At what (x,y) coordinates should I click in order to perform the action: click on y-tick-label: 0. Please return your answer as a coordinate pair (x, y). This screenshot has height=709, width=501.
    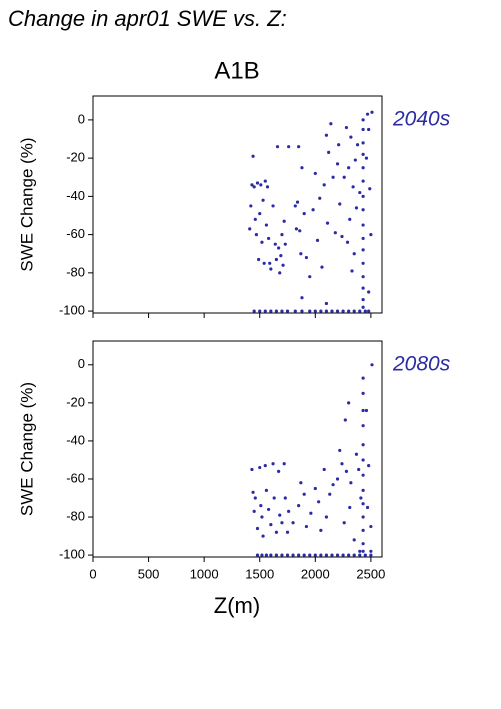
    Looking at the image, I should click on (81, 363).